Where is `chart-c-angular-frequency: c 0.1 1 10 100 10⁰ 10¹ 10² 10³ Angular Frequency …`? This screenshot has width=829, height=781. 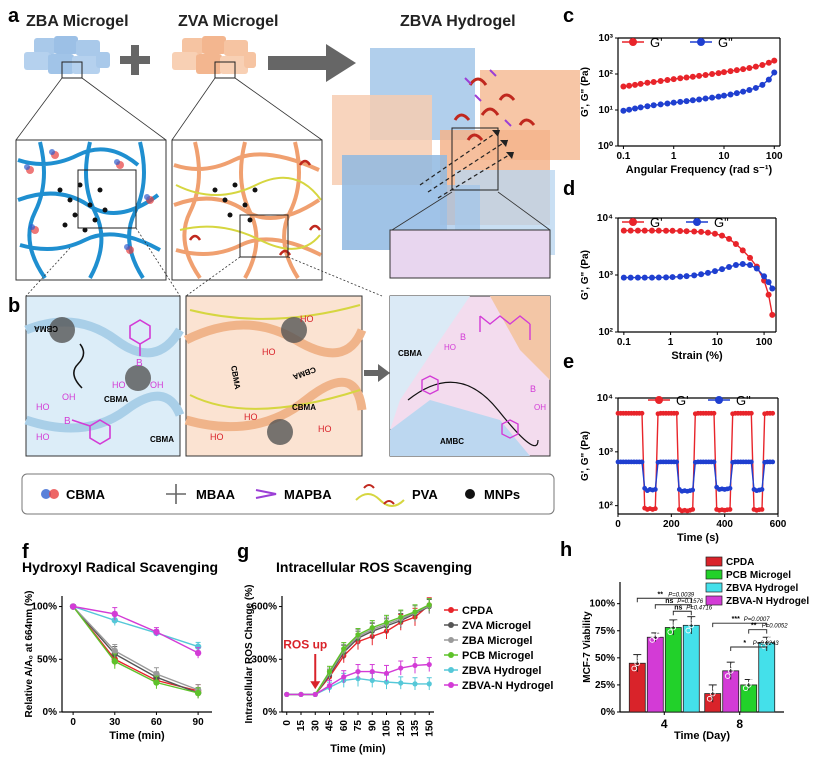 chart-c-angular-frequency: c 0.1 1 10 100 10⁰ 10¹ 10² 10³ Angular Frequency … is located at coordinates (673, 90).